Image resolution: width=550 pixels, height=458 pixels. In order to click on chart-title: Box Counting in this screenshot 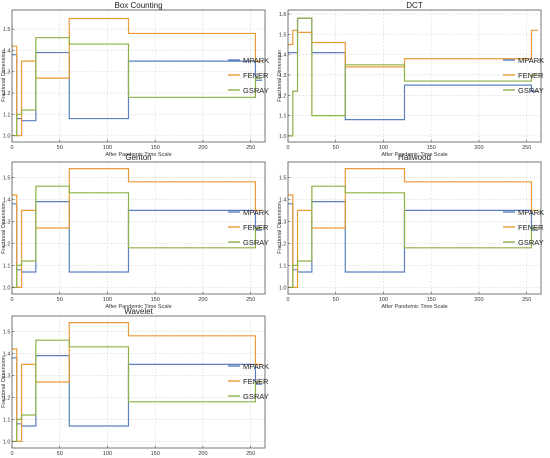, I will do `click(138, 5)`.